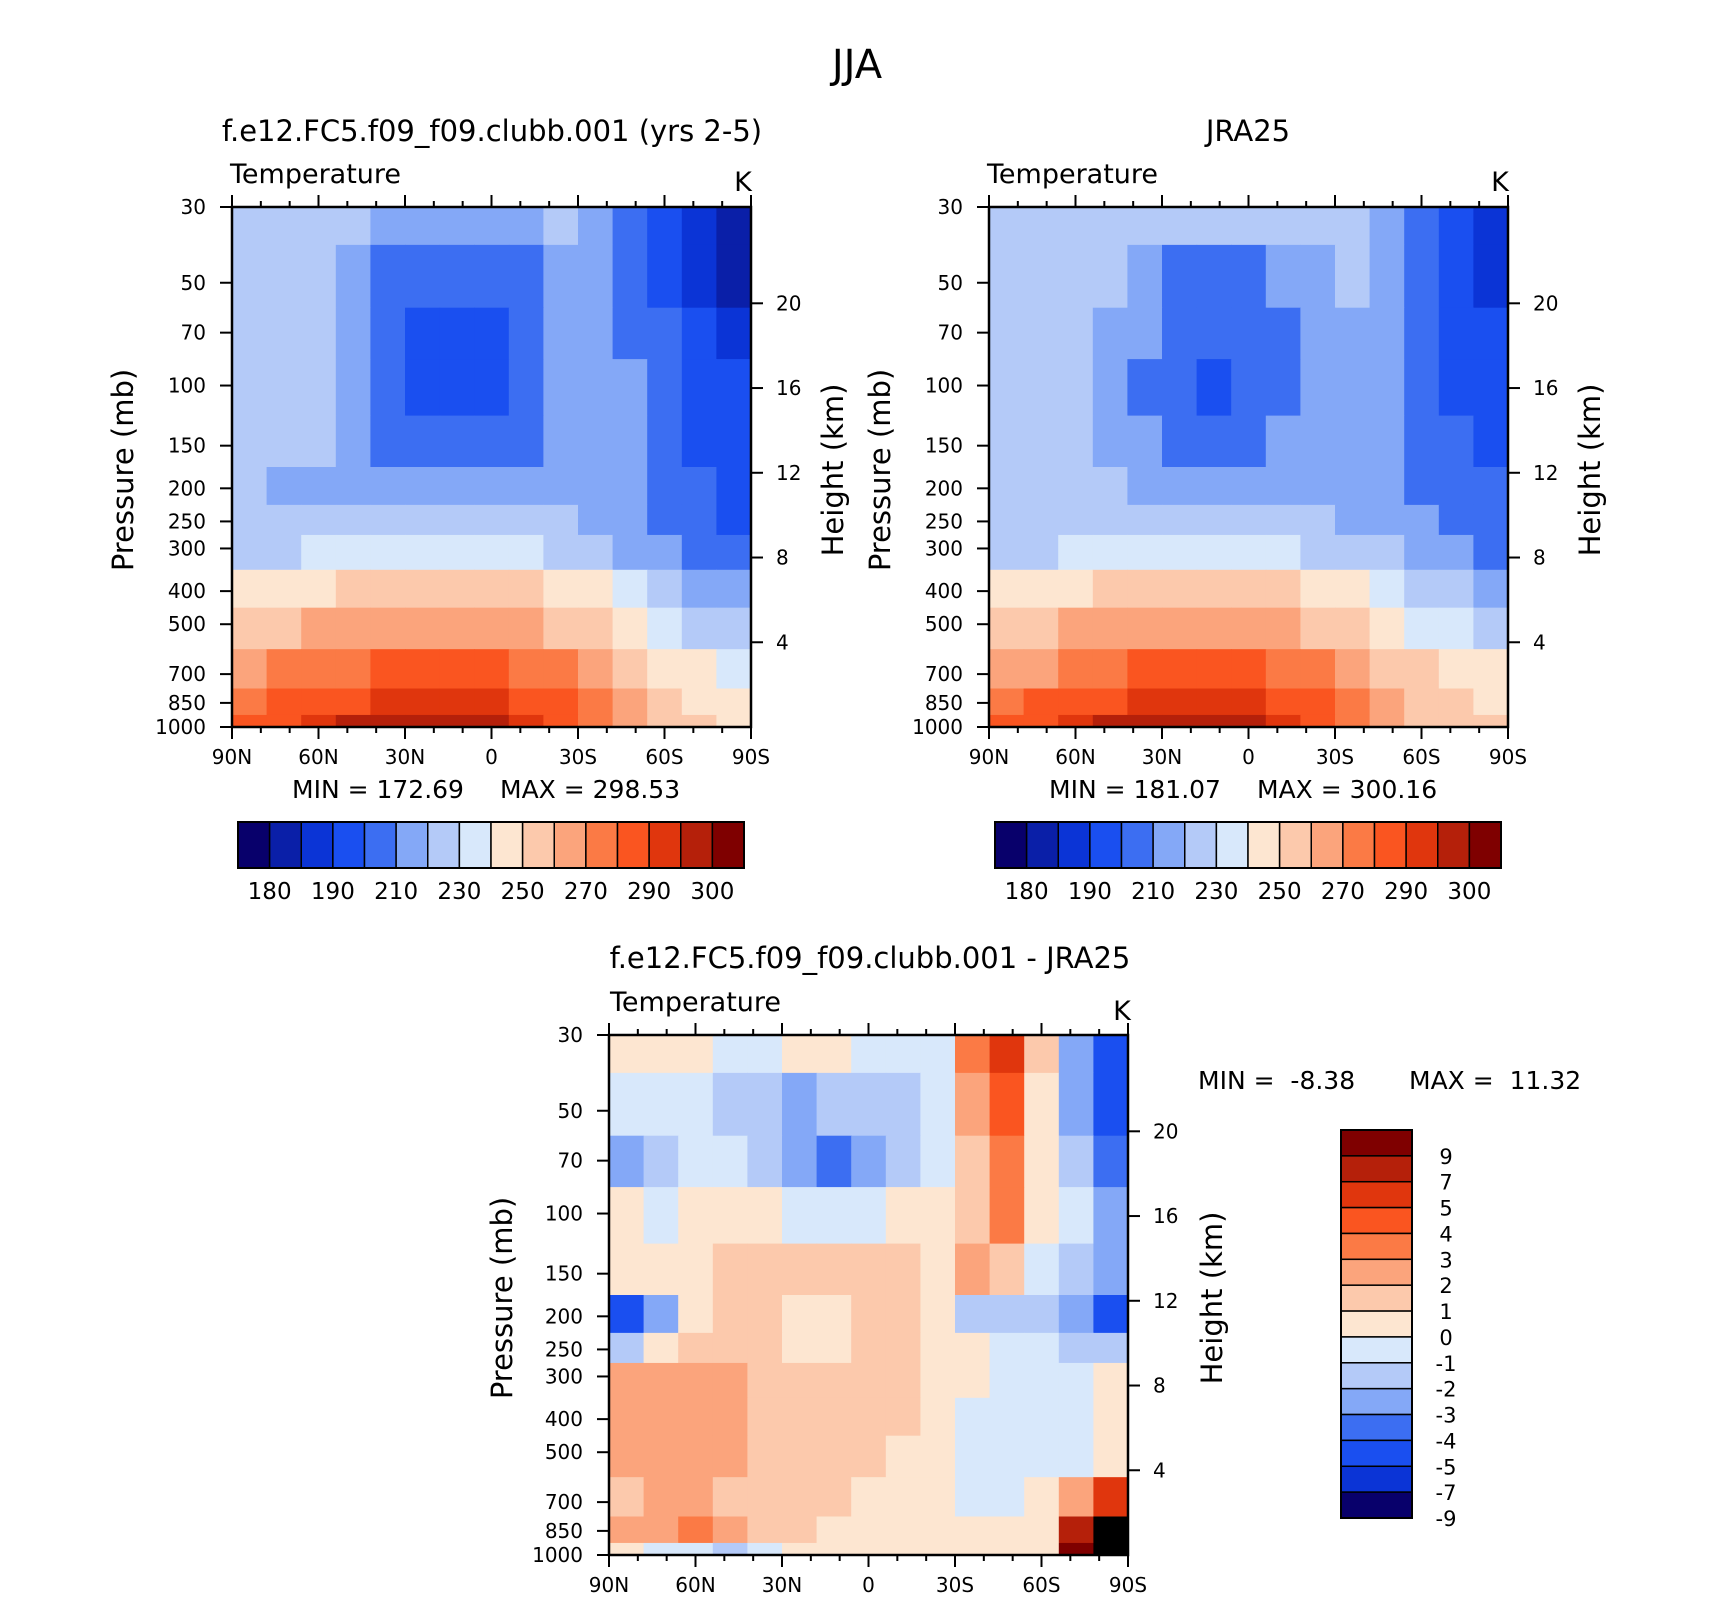  I want to click on colorbar-label: 210, so click(396, 892).